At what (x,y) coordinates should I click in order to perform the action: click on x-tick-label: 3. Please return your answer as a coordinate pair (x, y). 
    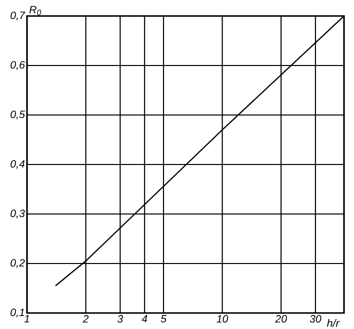
    Looking at the image, I should click on (120, 319).